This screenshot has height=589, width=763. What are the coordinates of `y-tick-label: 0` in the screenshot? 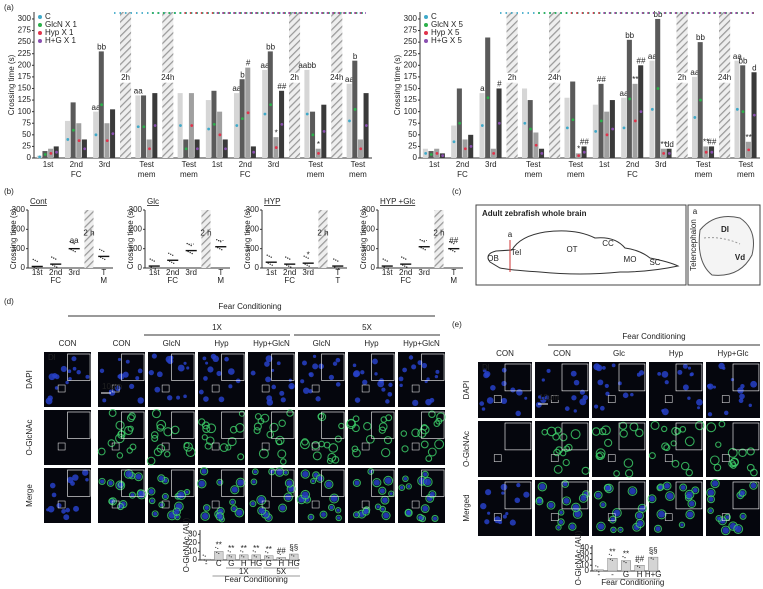 It's located at (23, 267).